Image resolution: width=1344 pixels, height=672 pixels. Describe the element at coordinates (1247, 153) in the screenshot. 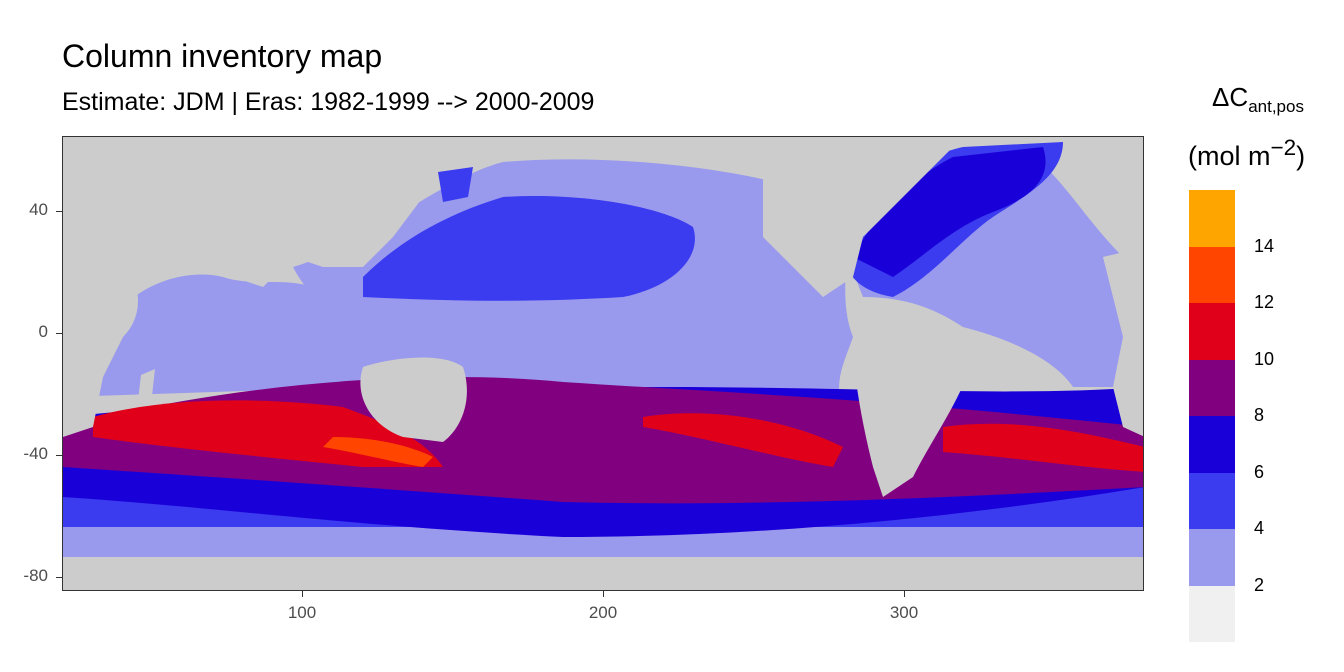

I see `legend-unit: (mol m−2)` at that location.